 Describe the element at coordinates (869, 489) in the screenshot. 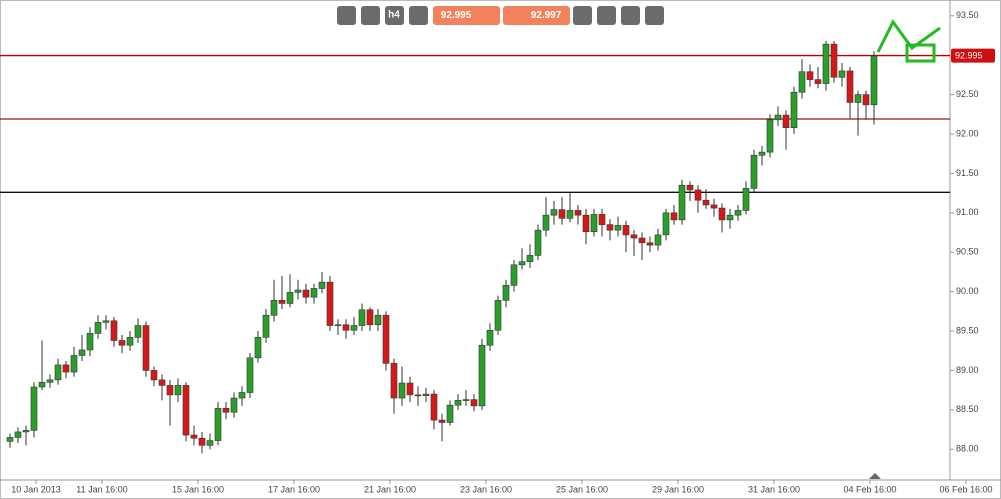

I see `x-tick-label: 04 Feb 16:00` at that location.